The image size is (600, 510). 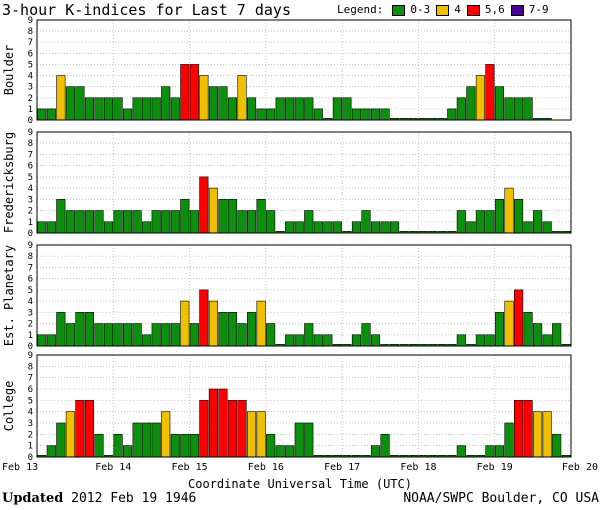 I want to click on x-tick-label: Feb 17, so click(x=342, y=467).